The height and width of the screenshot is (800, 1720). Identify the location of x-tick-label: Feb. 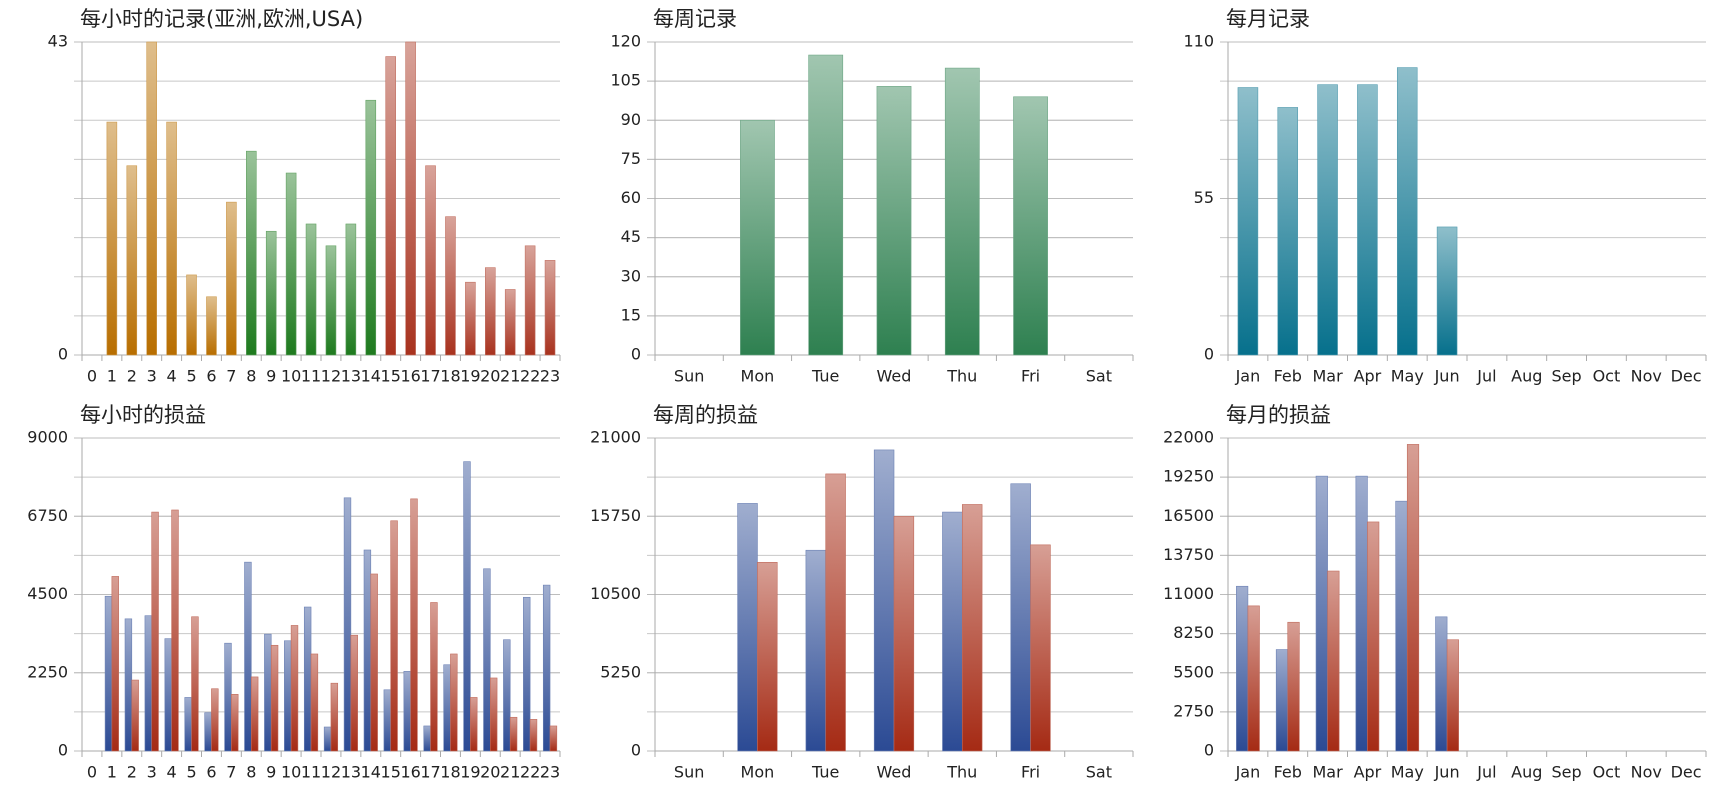
(1288, 376).